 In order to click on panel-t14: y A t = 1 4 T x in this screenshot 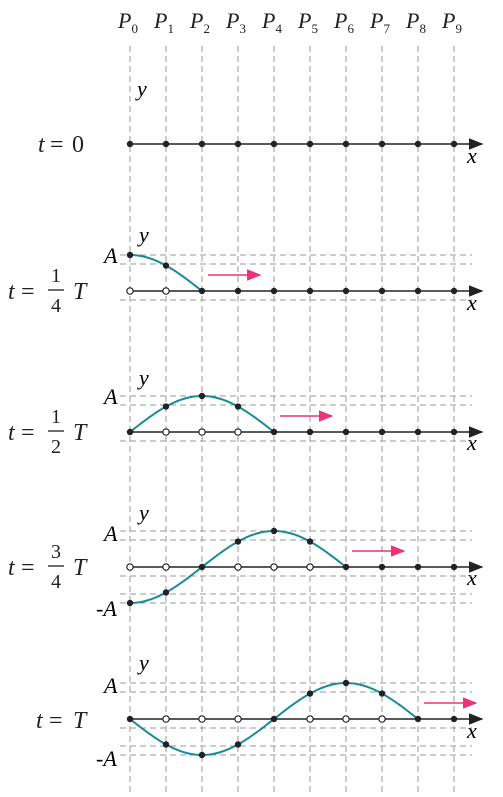, I will do `click(245, 269)`.